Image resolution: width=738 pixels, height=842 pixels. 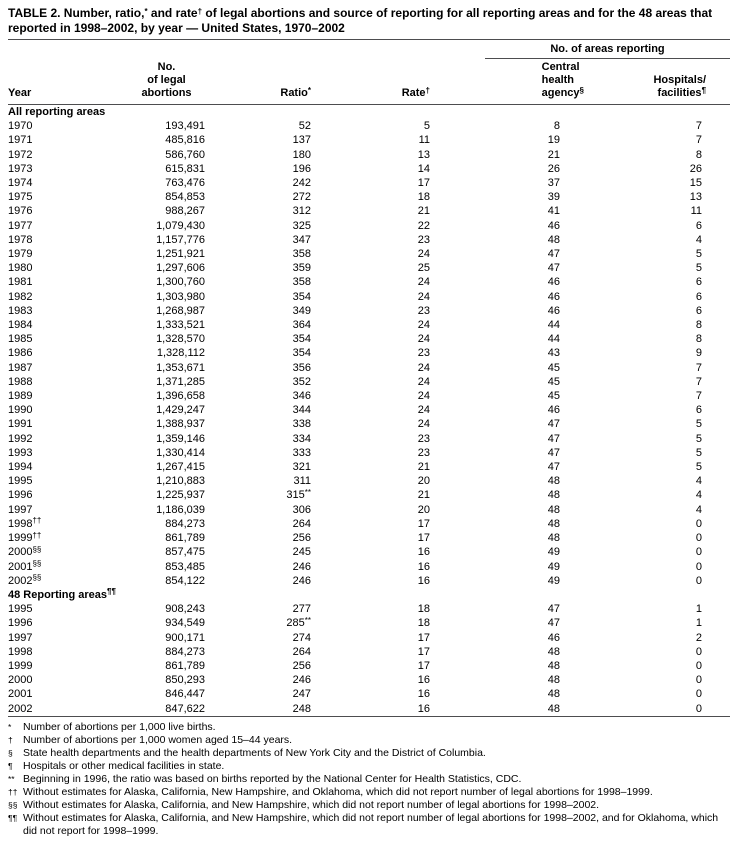 What do you see at coordinates (180, 452) in the screenshot?
I see `legal-abortions-cell: 1,330,414` at bounding box center [180, 452].